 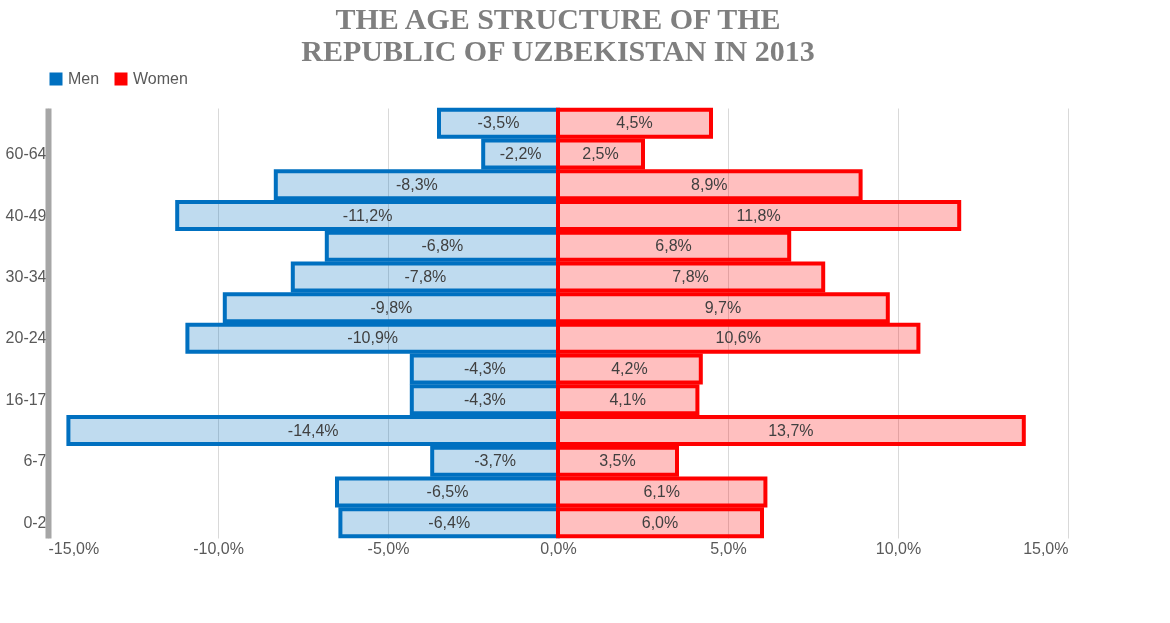 What do you see at coordinates (728, 548) in the screenshot?
I see `x-tick-label: 5,0%` at bounding box center [728, 548].